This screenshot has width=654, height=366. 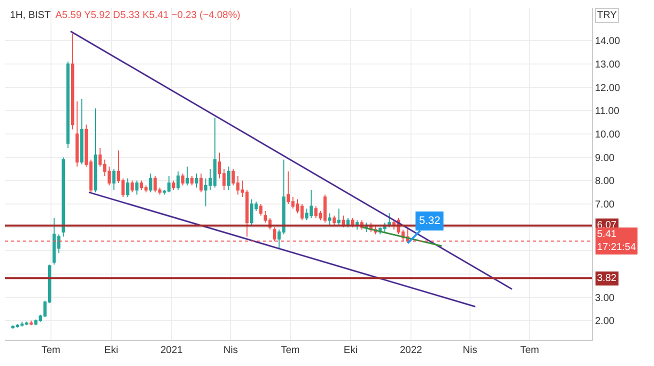 I want to click on text: TRY, so click(x=607, y=15).